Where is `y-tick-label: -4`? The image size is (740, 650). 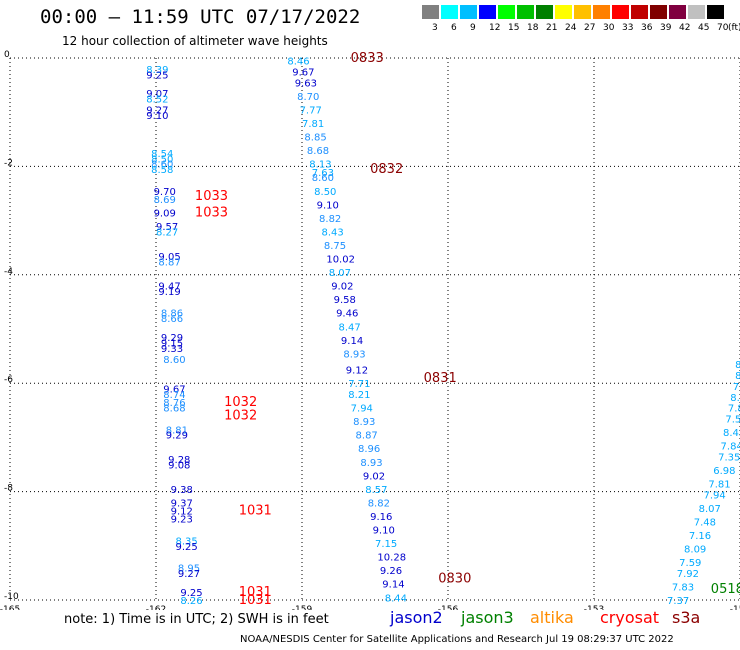
y-tick-label: -4 is located at coordinates (8, 272).